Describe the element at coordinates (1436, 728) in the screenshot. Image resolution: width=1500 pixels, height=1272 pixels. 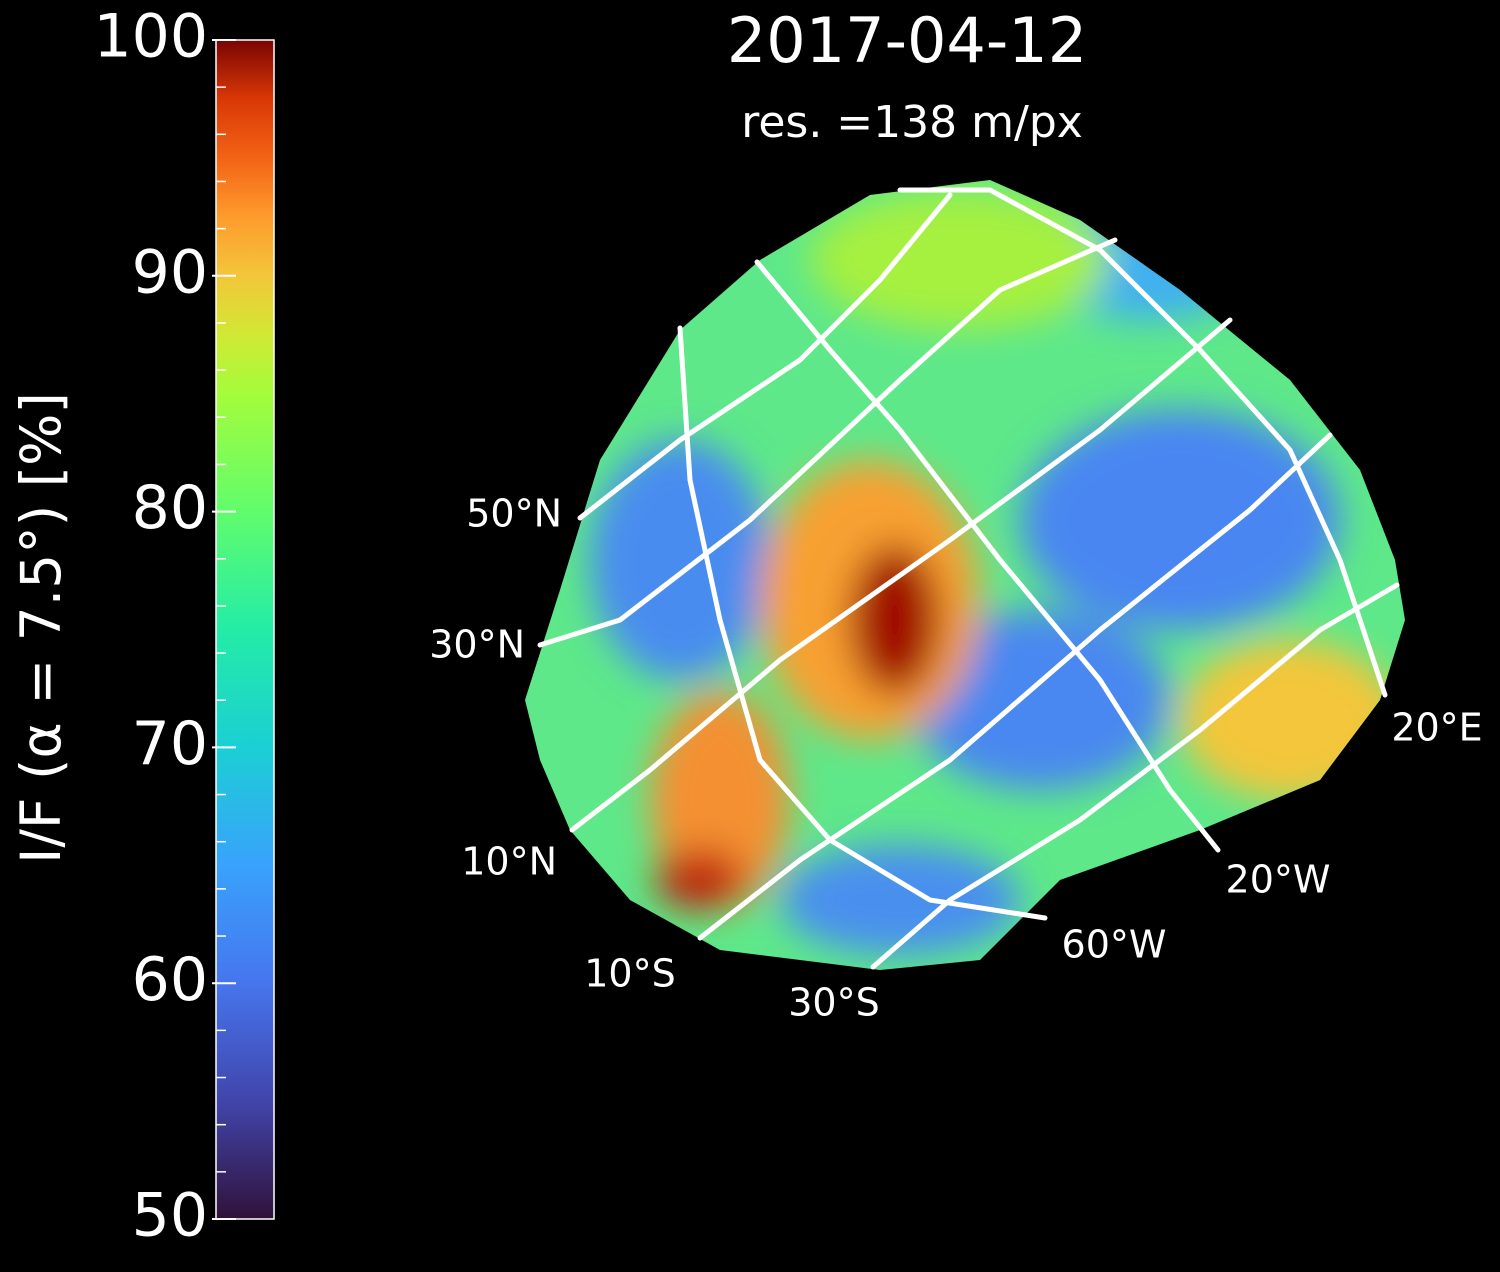
I see `grid-label: 20°E` at that location.